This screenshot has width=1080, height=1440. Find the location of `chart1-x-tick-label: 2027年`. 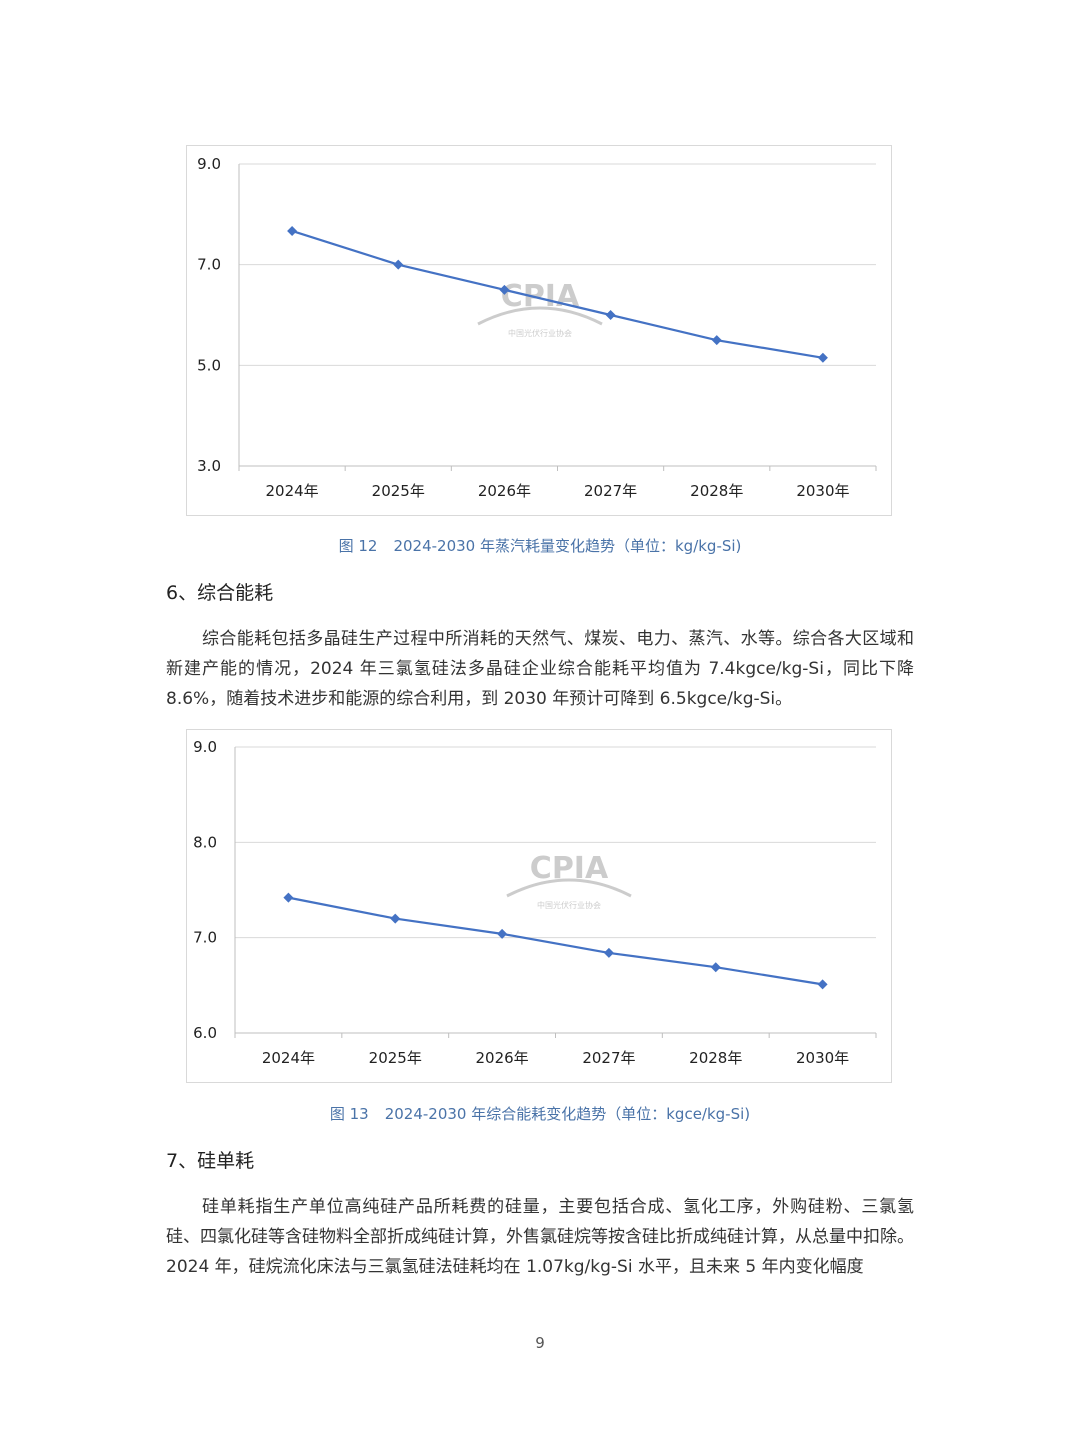

chart1-x-tick-label: 2027年 is located at coordinates (610, 491).